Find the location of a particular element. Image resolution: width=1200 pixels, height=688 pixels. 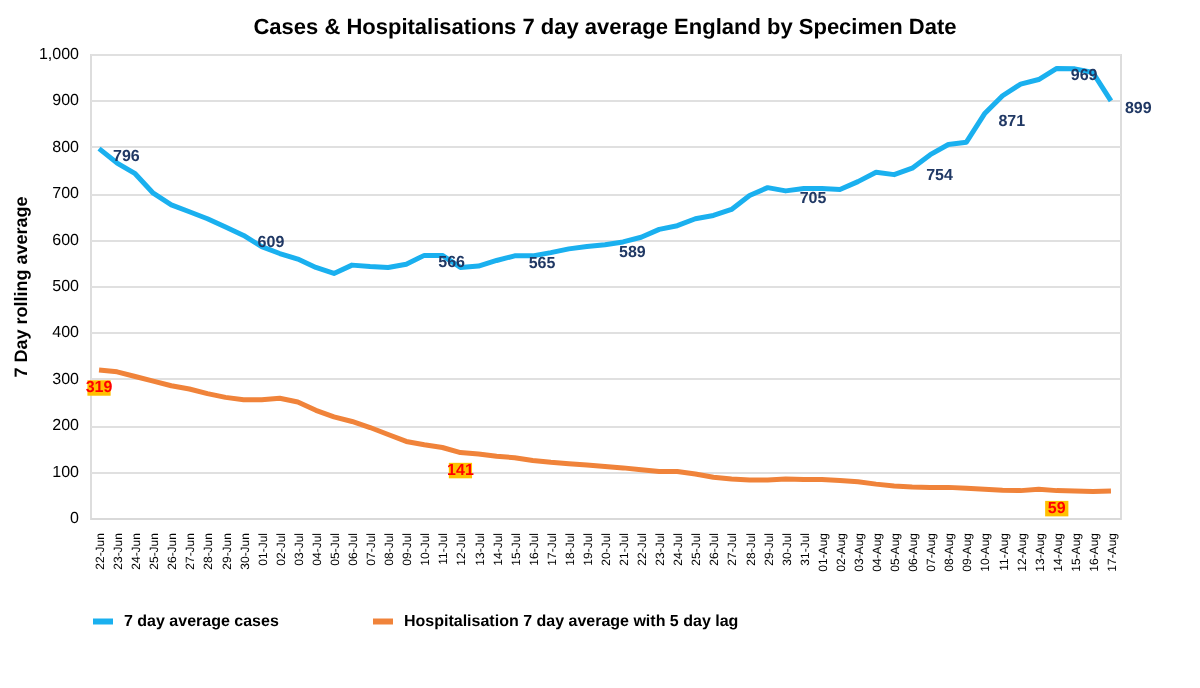

y-tick-label: 700 is located at coordinates (66, 193).